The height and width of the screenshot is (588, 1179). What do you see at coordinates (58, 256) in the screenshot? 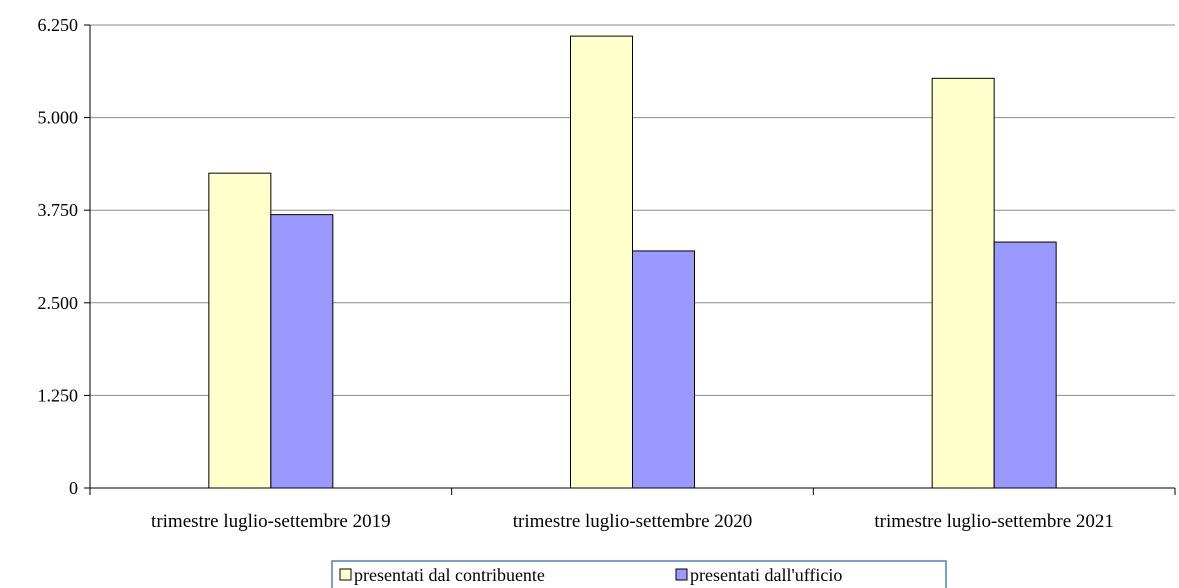
I see `y-tick-labels: 0 1.250 2.500 3.750 5.000 6.250` at bounding box center [58, 256].